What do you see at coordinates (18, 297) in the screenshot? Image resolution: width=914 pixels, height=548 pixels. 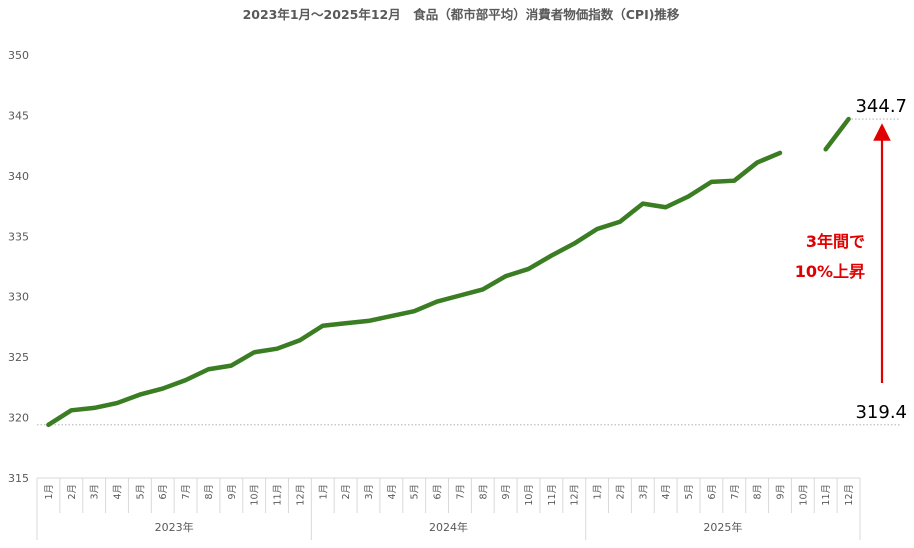 I see `y-tick-label: 330` at bounding box center [18, 297].